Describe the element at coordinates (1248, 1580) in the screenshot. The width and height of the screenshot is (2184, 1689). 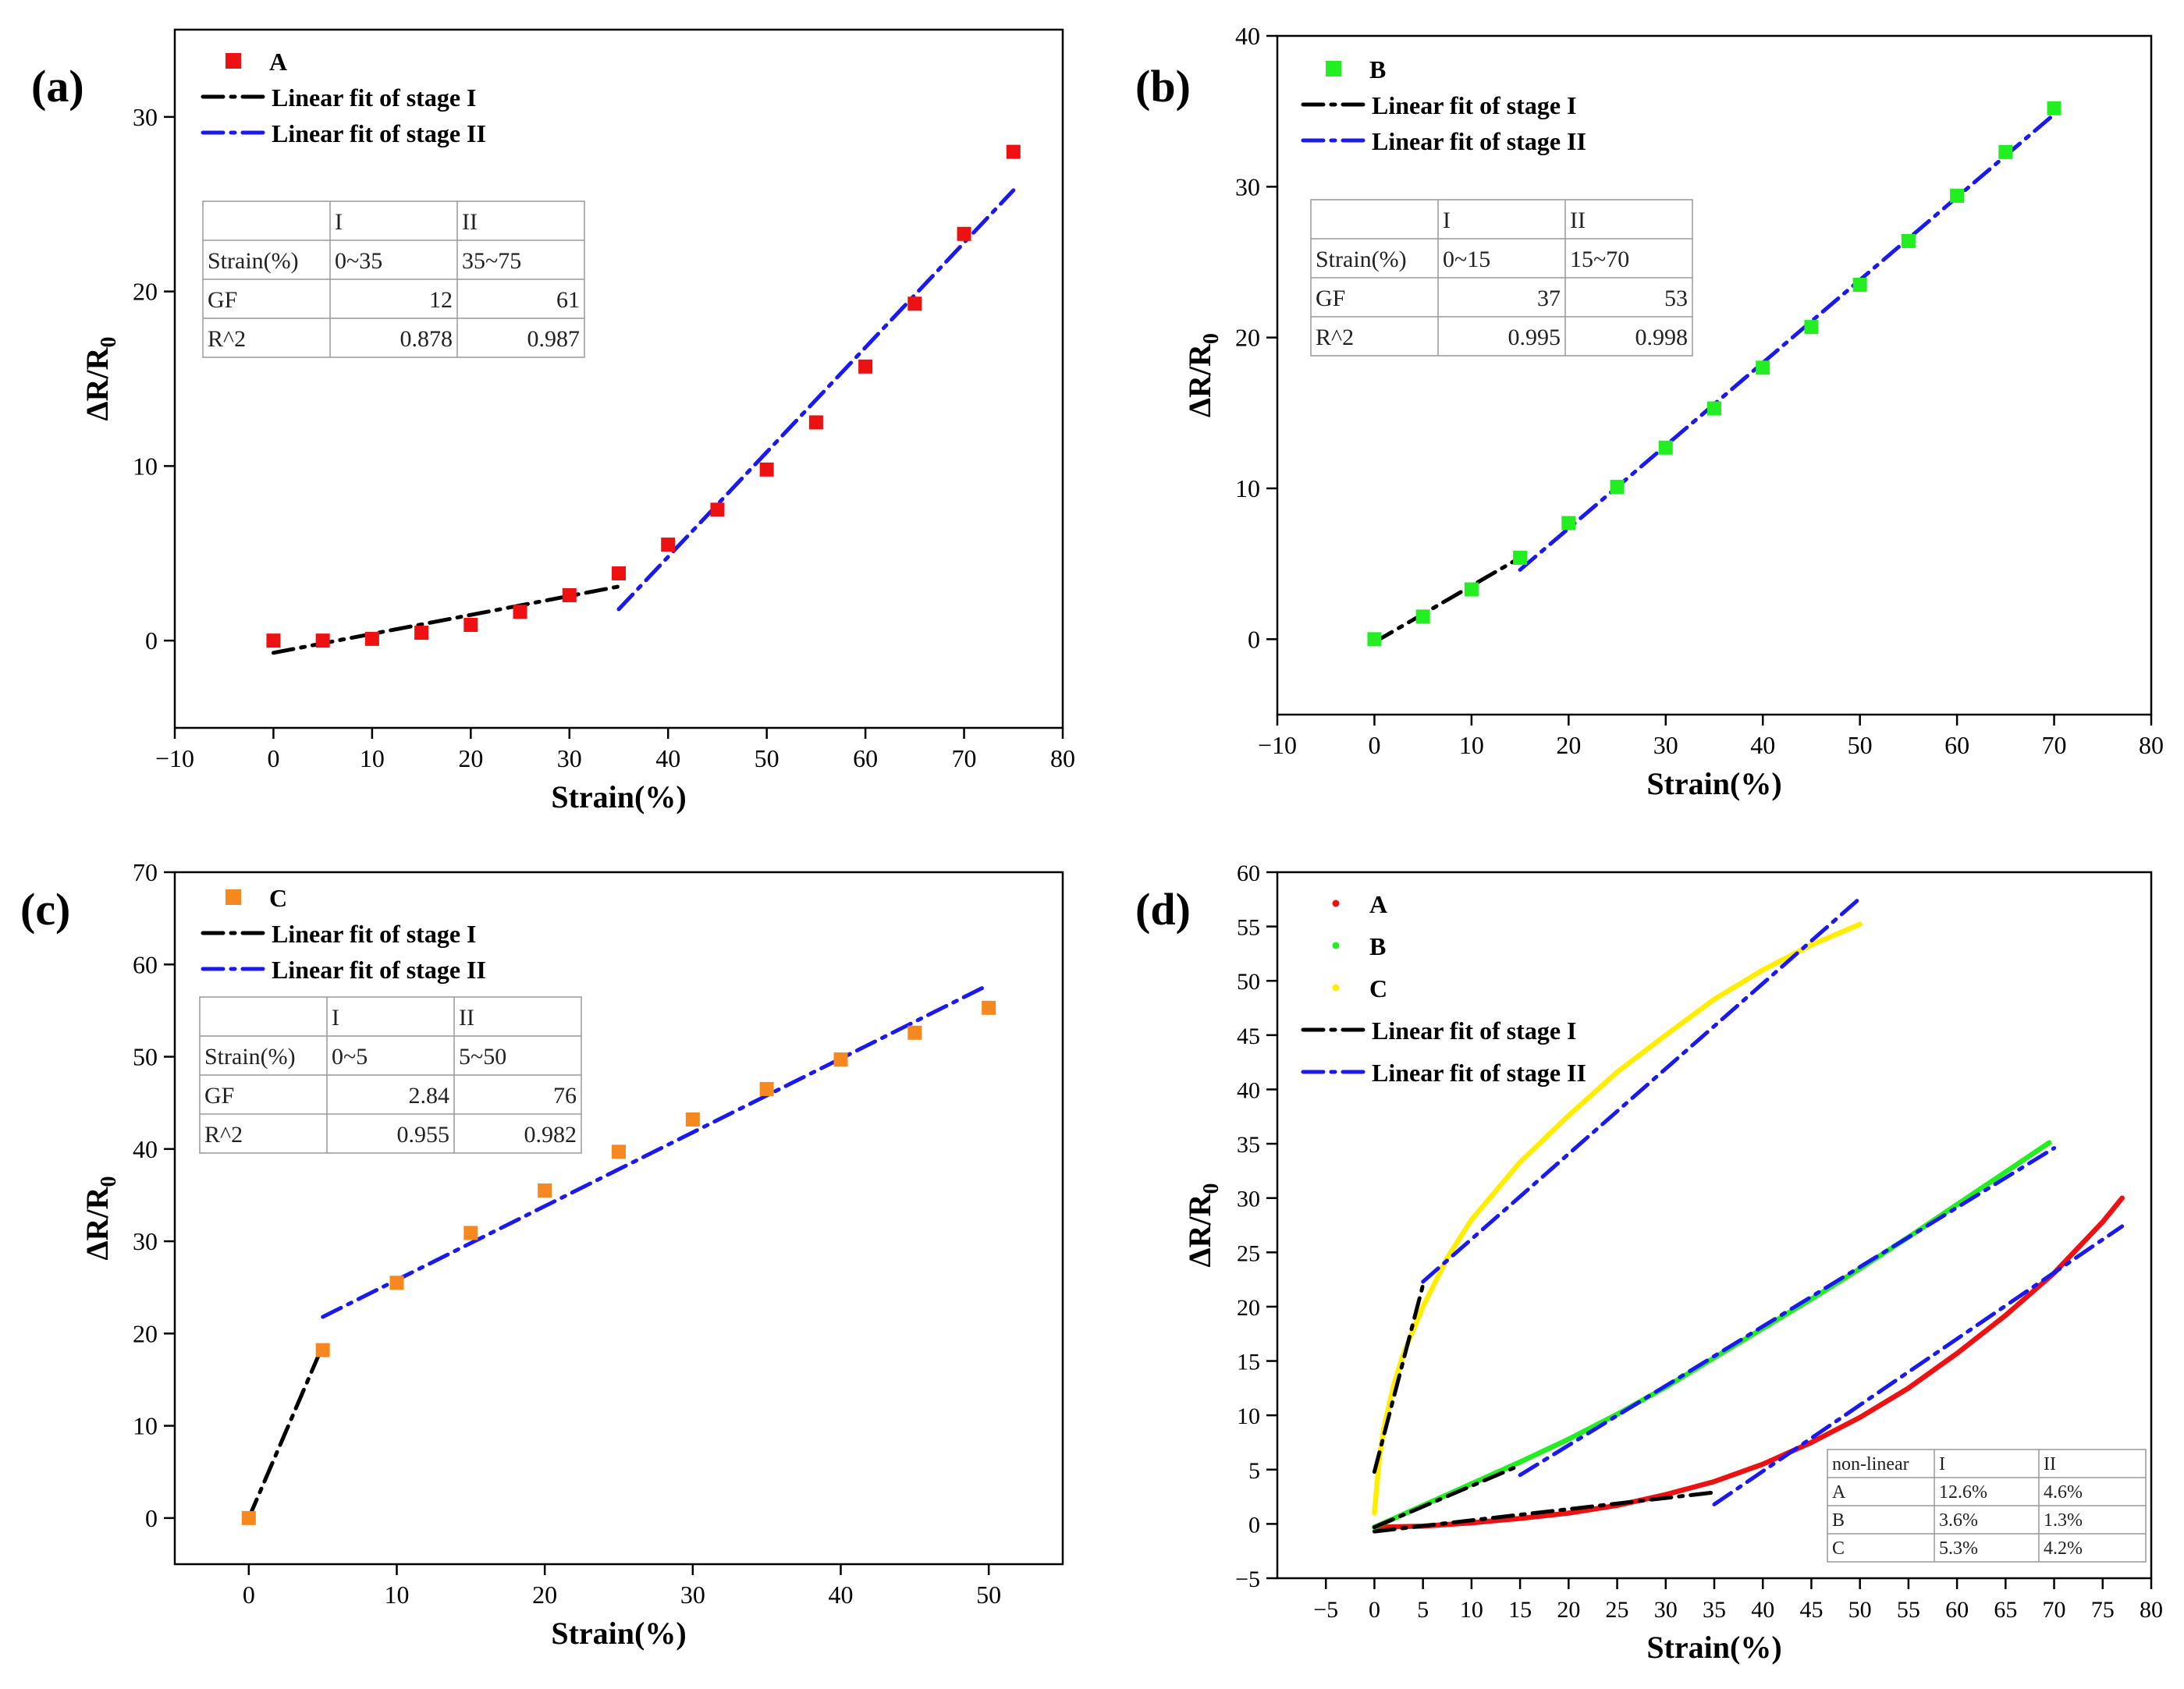
I see `y-tick-label: −5` at that location.